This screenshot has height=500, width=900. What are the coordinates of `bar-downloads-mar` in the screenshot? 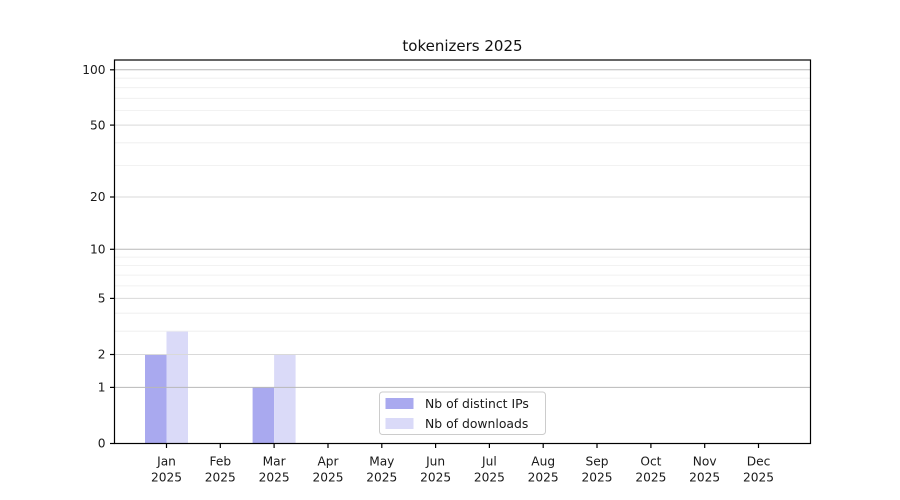 It's located at (285, 399).